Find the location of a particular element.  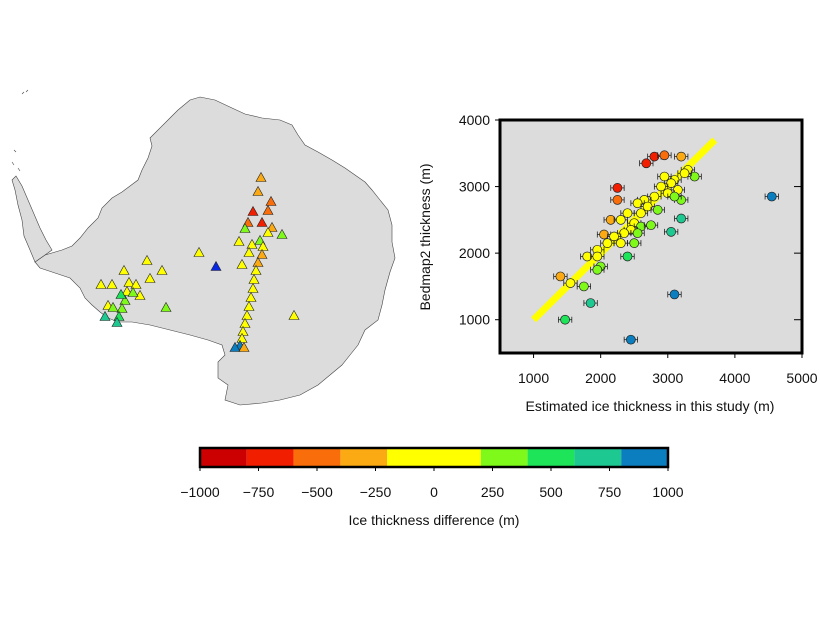

x-tick-label: 1000 is located at coordinates (533, 378).